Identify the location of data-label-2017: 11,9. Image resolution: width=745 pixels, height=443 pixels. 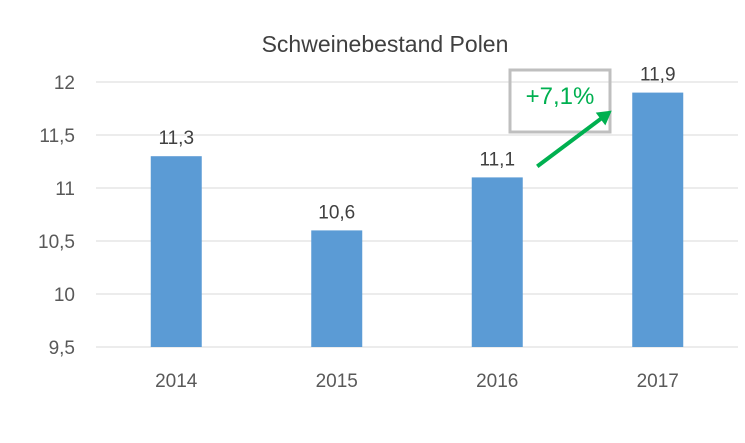
(658, 75).